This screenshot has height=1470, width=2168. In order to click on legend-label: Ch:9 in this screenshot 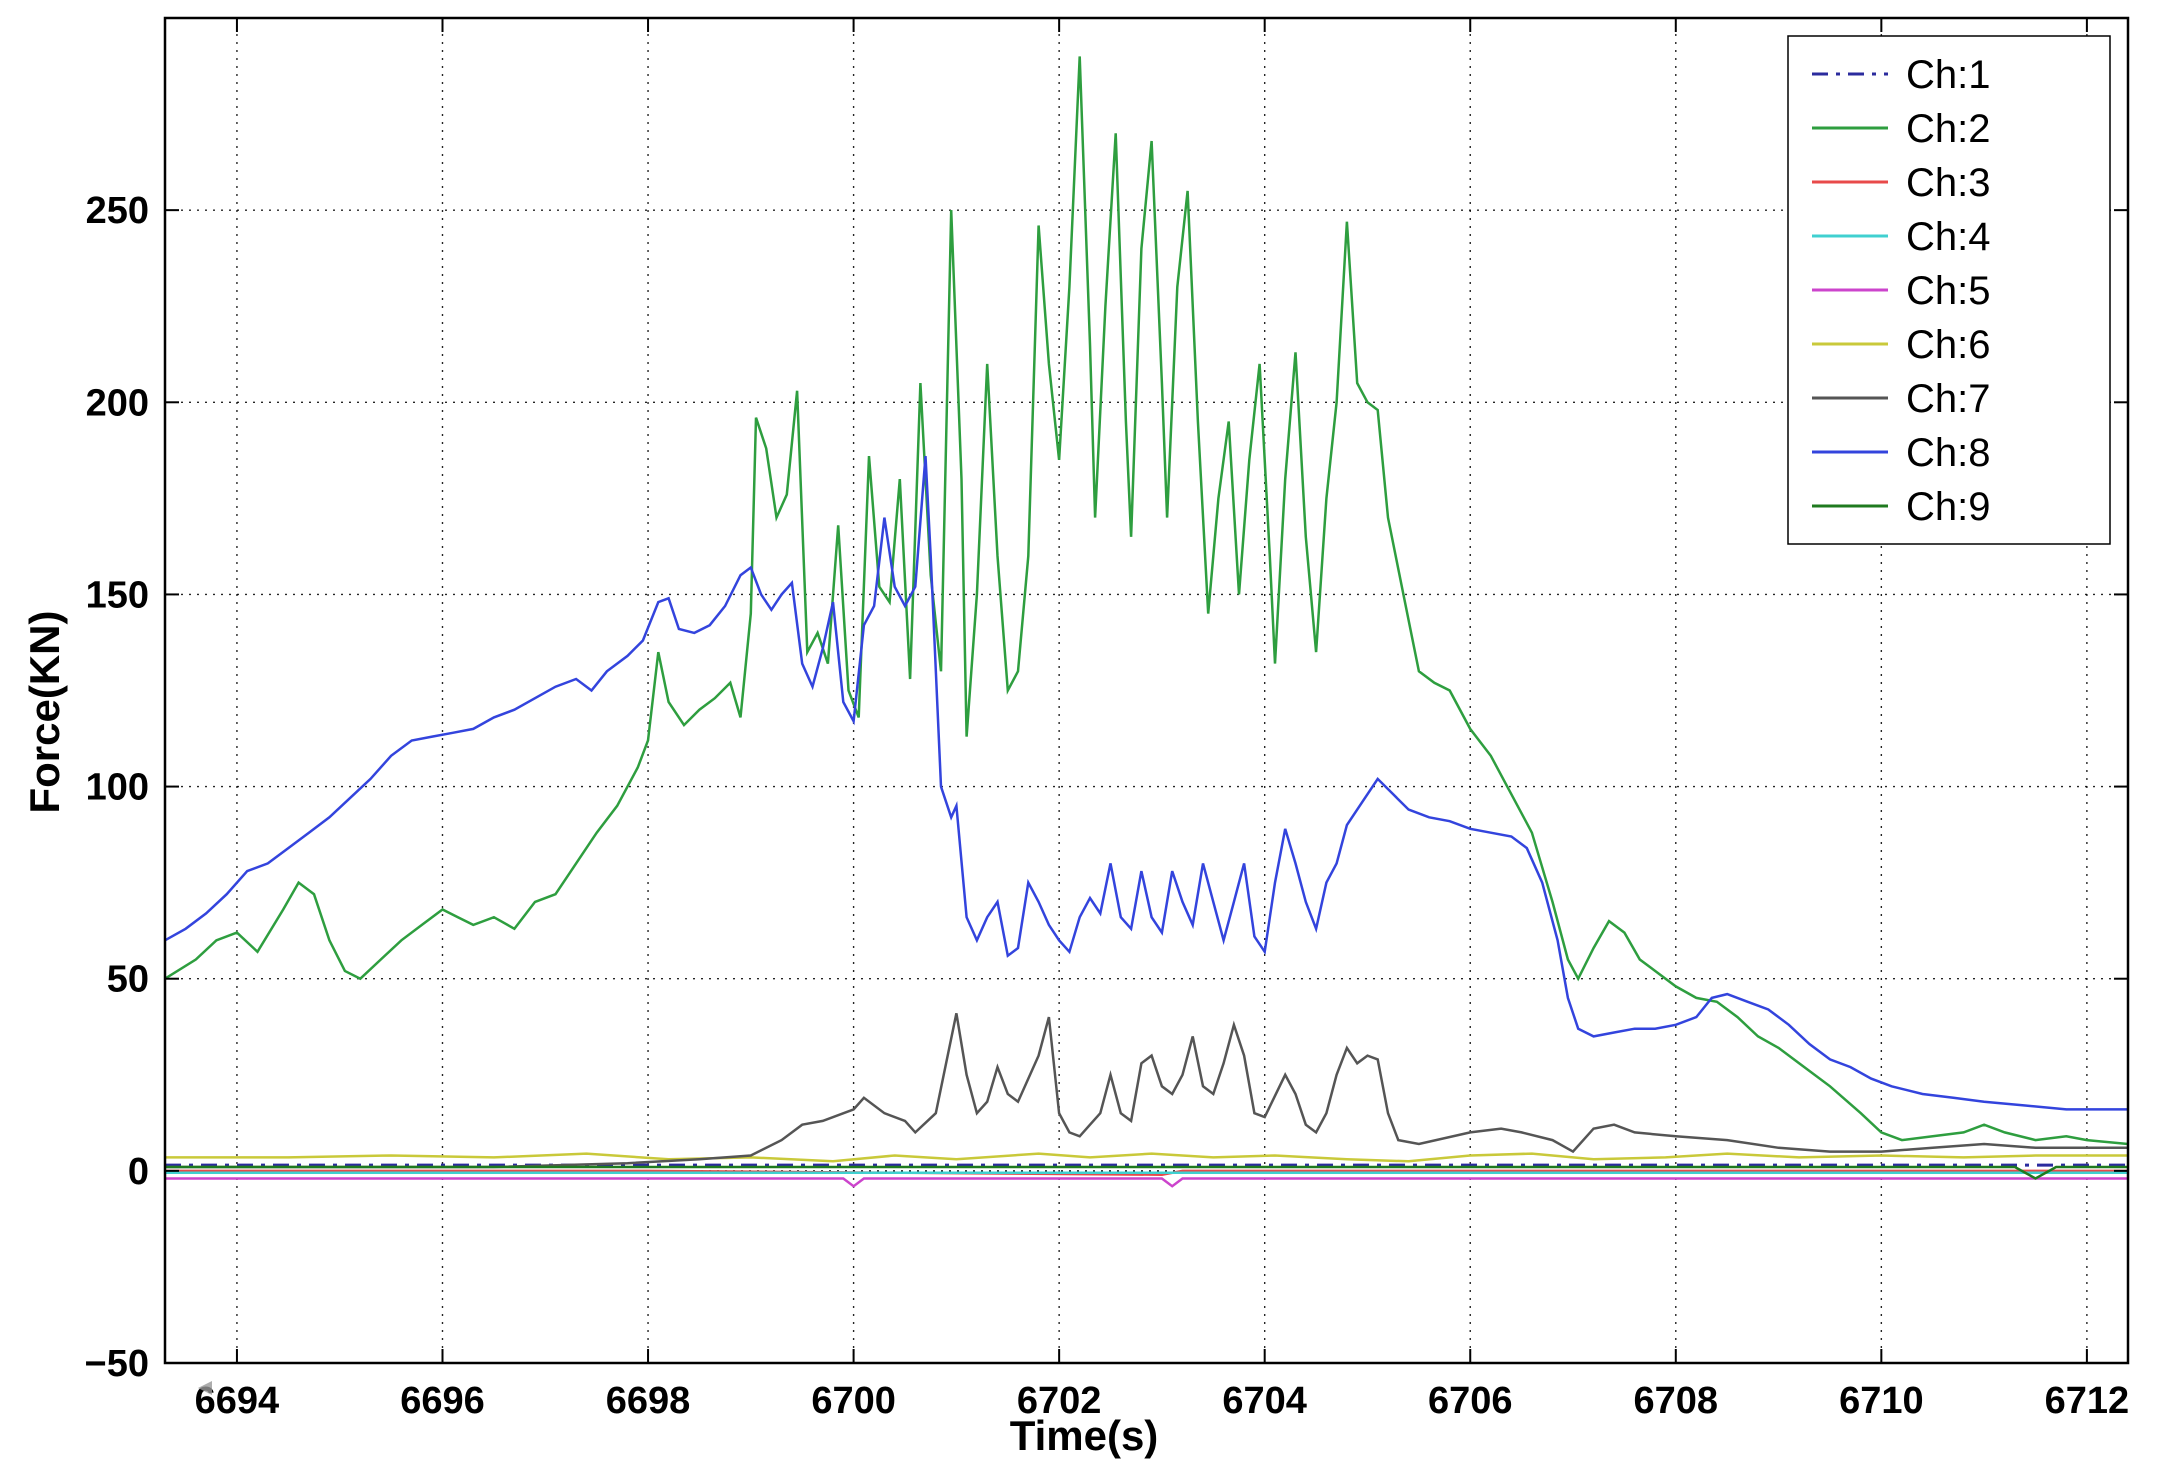, I will do `click(1948, 507)`.